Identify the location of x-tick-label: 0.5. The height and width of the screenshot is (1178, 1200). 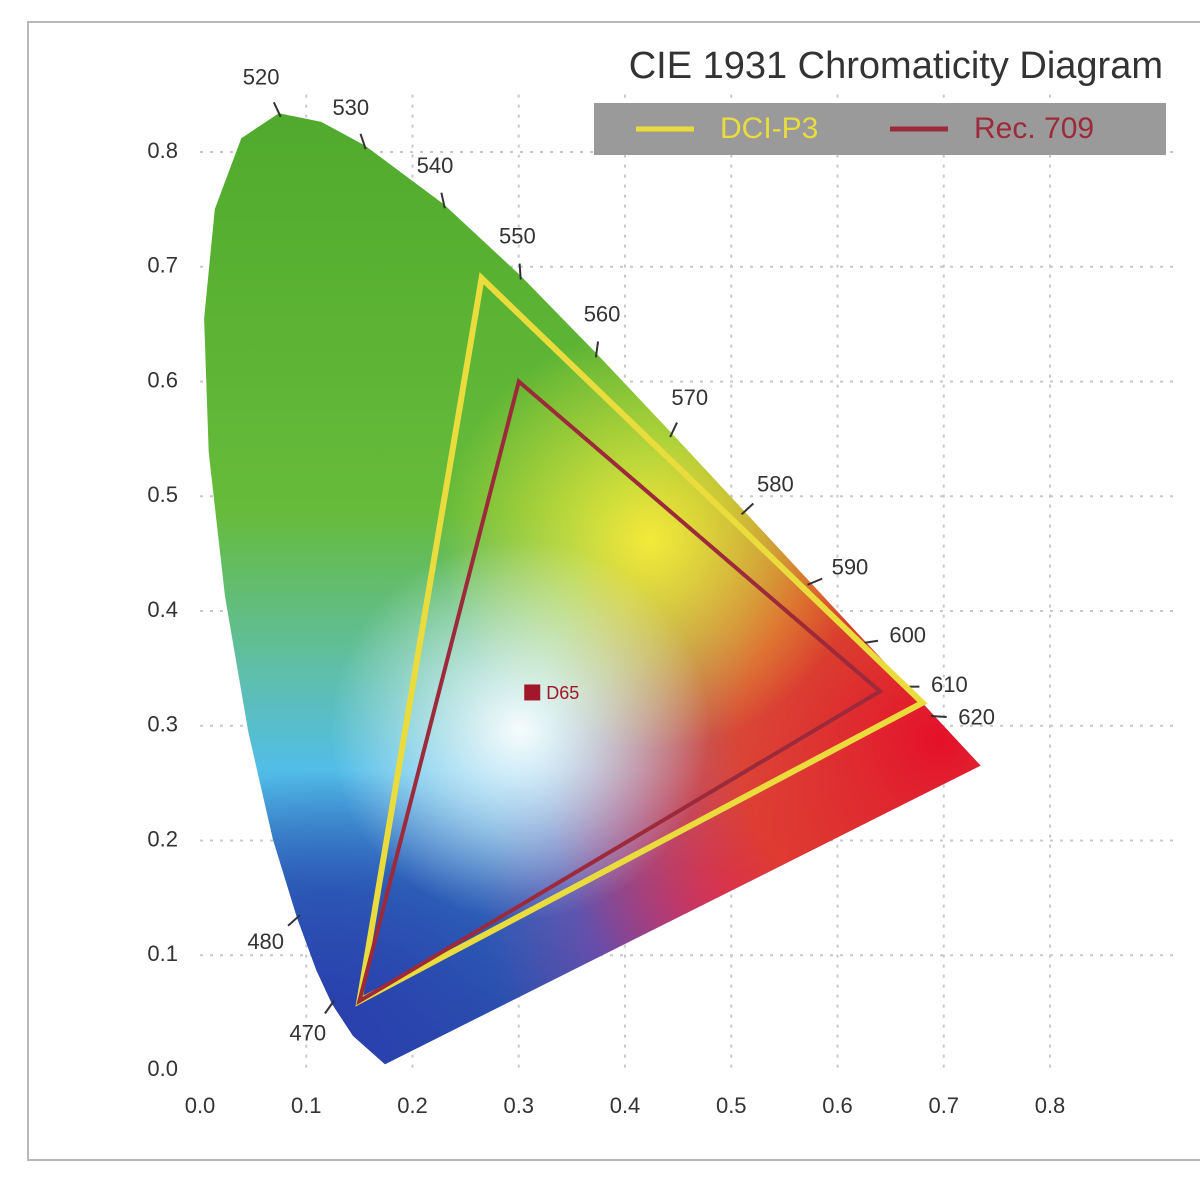
(731, 1105).